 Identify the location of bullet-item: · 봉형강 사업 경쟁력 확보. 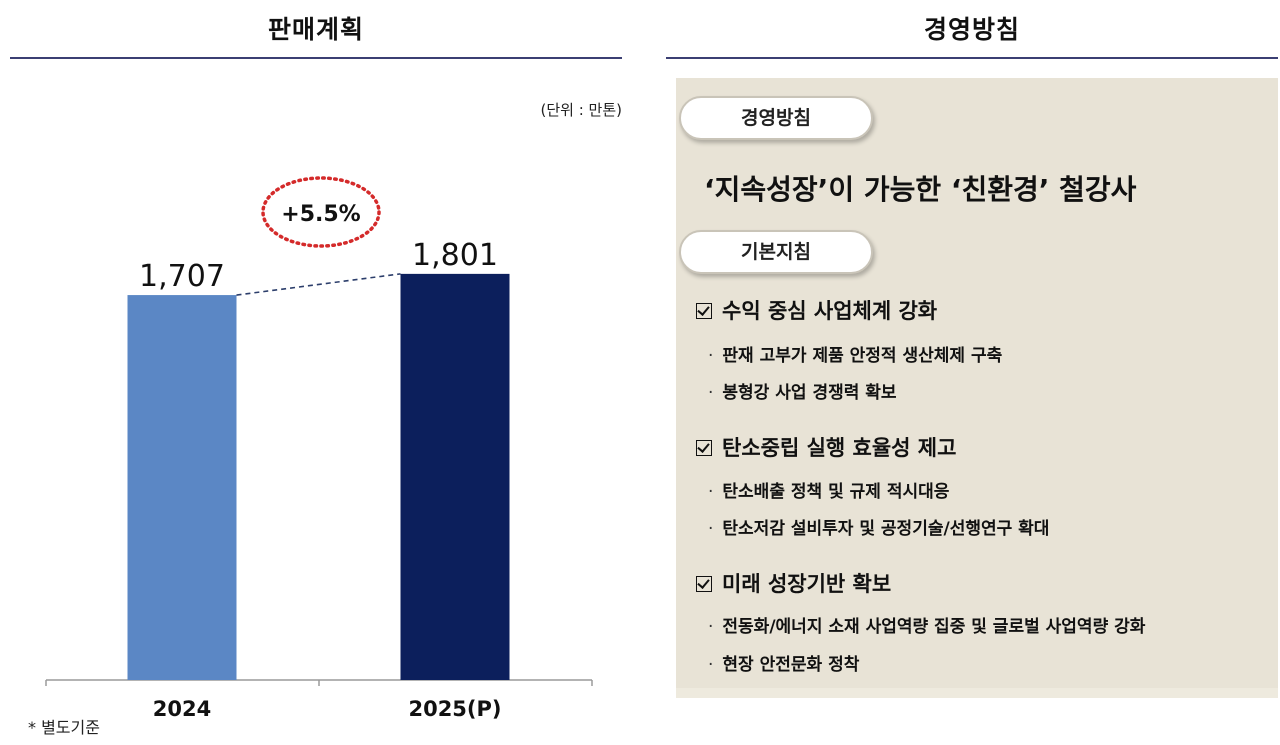
(802, 393).